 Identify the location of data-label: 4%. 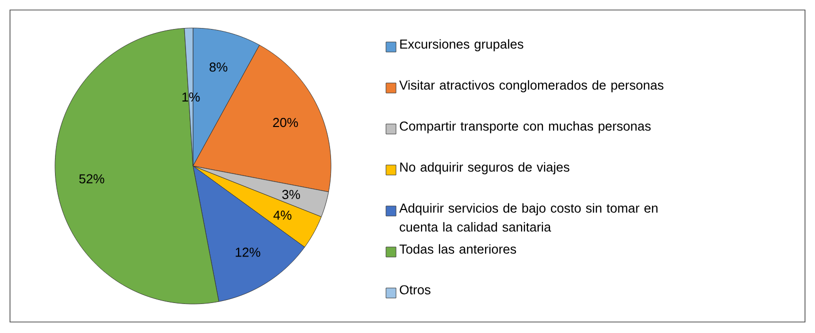
(282, 215).